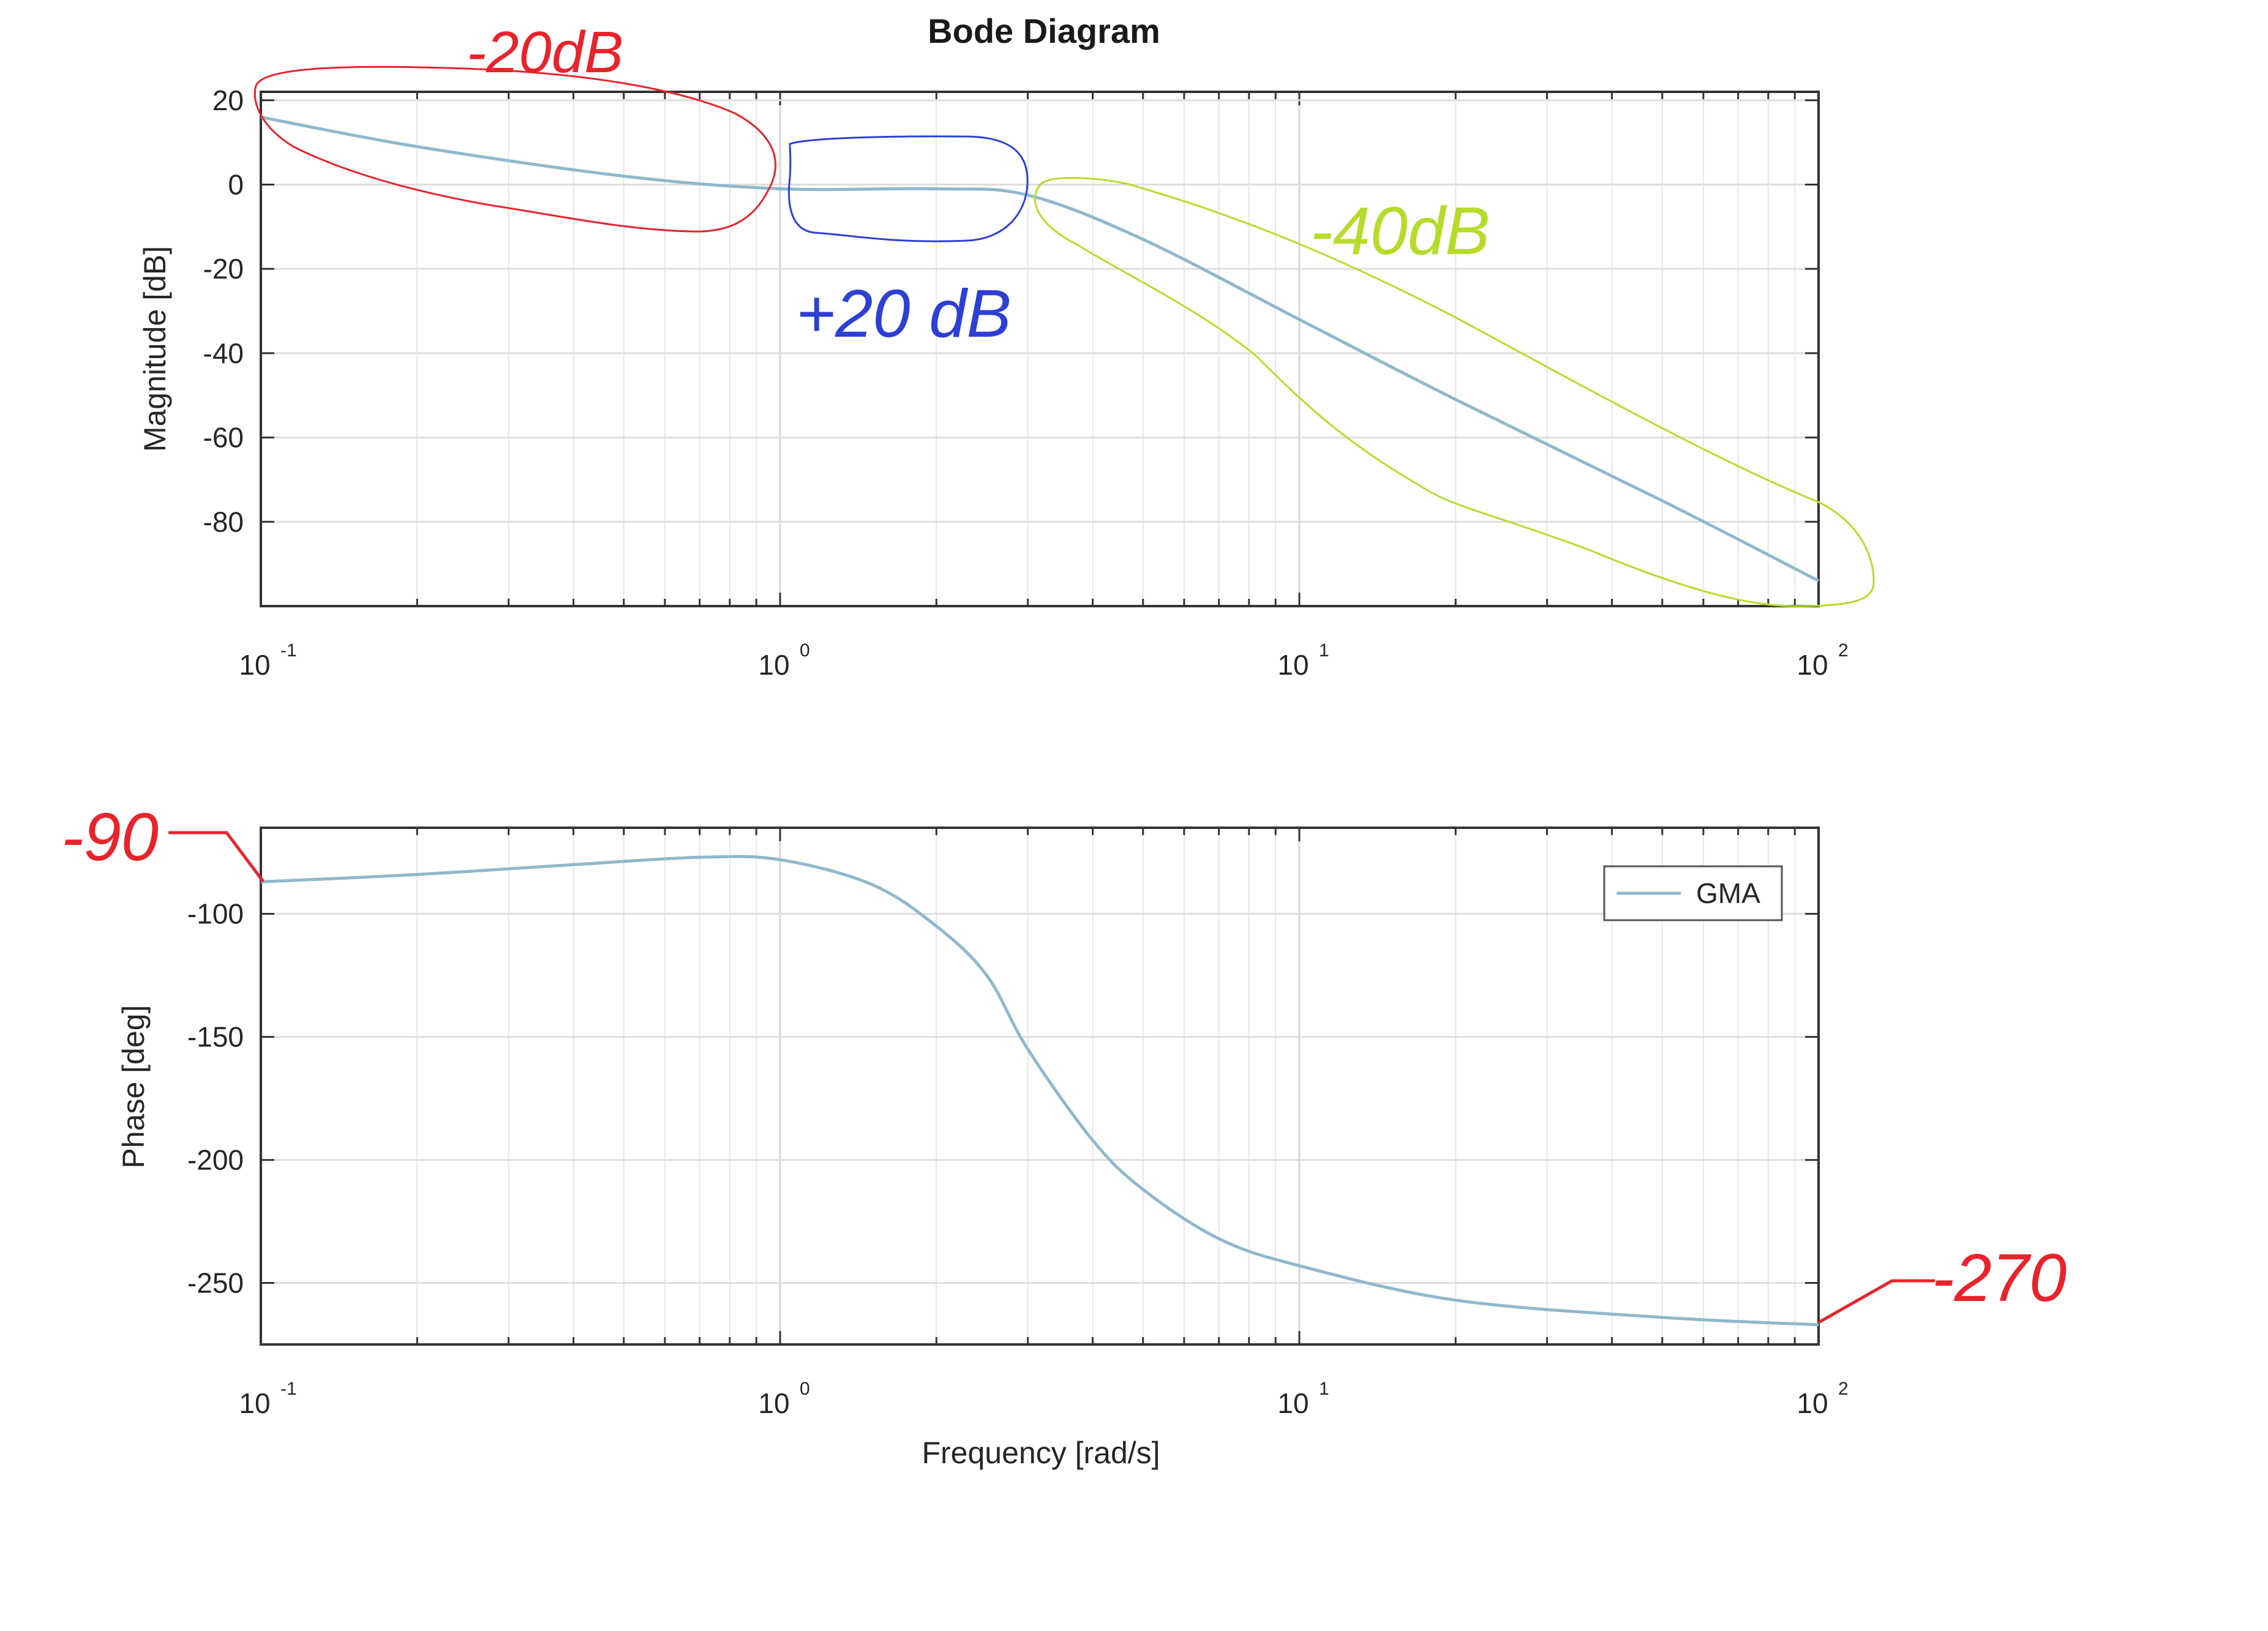  Describe the element at coordinates (223, 522) in the screenshot. I see `magnitude-y-tick-label: -80` at that location.